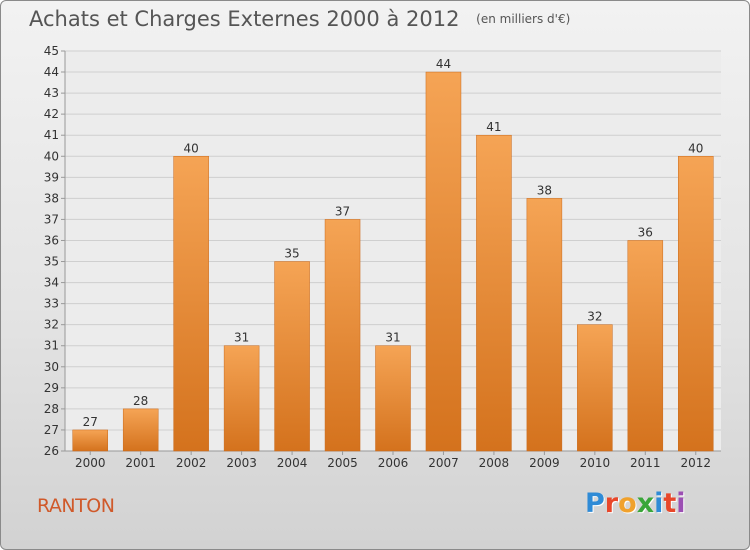 The height and width of the screenshot is (550, 750). Describe the element at coordinates (241, 463) in the screenshot. I see `x-tick-label: 2003` at that location.